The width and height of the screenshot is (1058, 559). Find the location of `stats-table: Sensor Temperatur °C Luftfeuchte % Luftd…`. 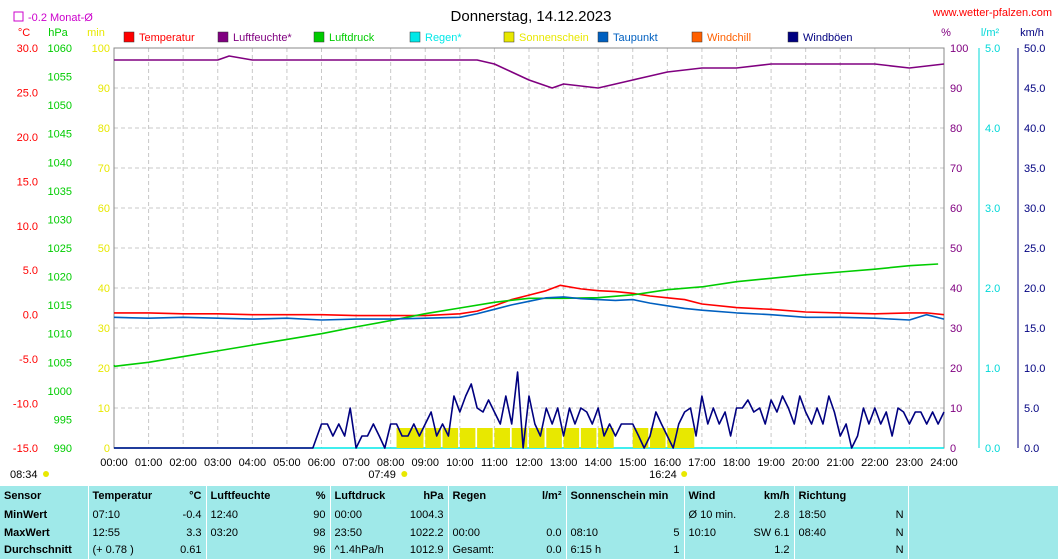

stats-table: Sensor Temperatur °C Luftfeuchte % Luftd… is located at coordinates (529, 522).